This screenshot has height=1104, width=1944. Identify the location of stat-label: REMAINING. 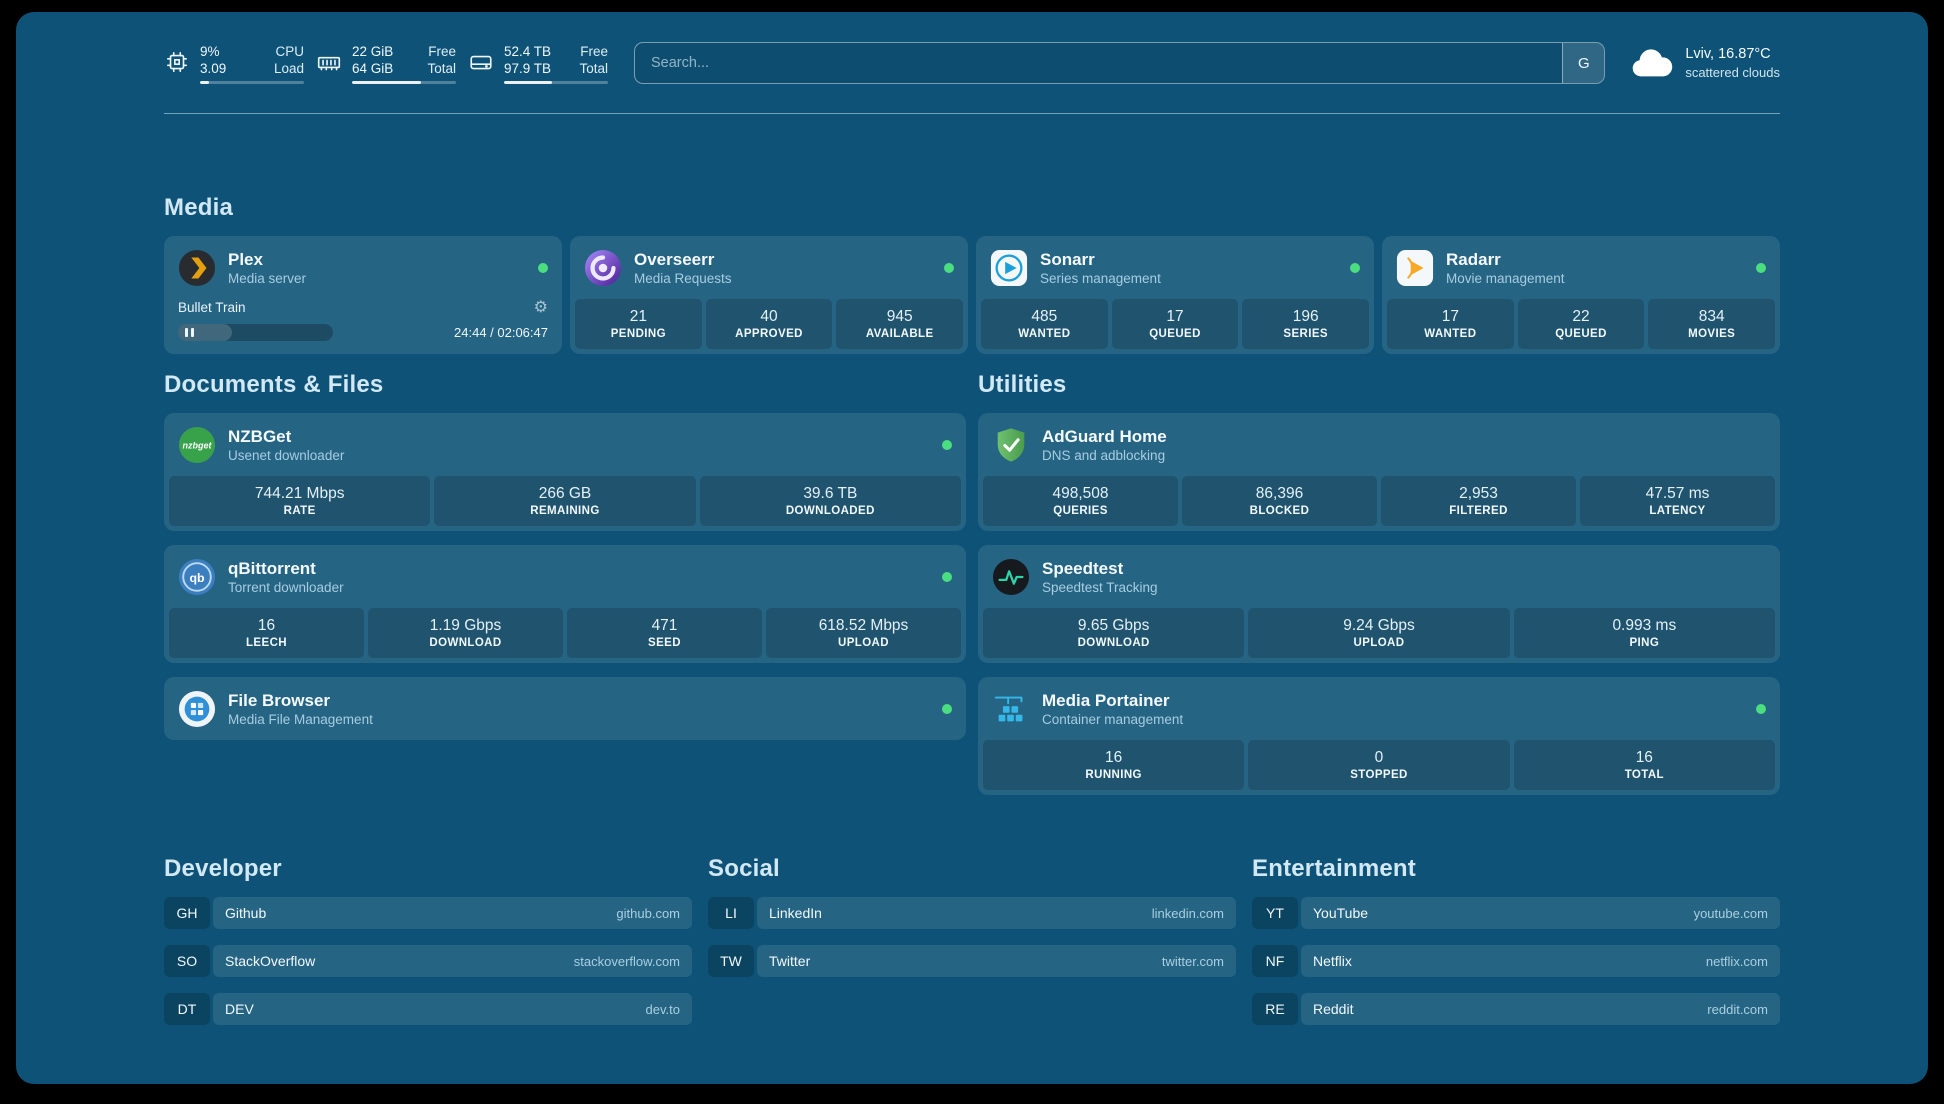
(565, 511).